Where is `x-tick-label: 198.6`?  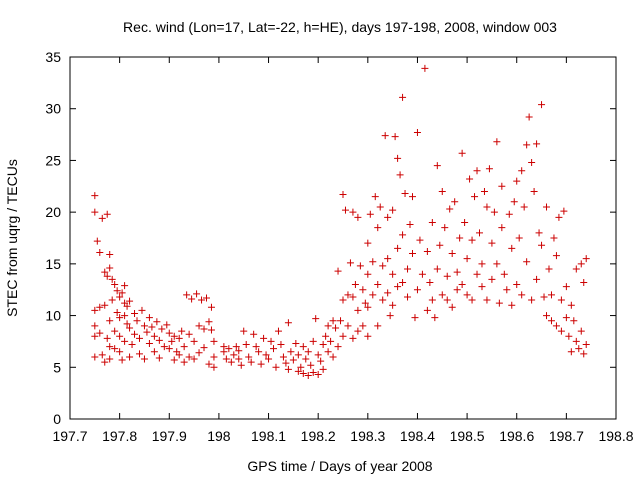
x-tick-label: 198.6 is located at coordinates (516, 436).